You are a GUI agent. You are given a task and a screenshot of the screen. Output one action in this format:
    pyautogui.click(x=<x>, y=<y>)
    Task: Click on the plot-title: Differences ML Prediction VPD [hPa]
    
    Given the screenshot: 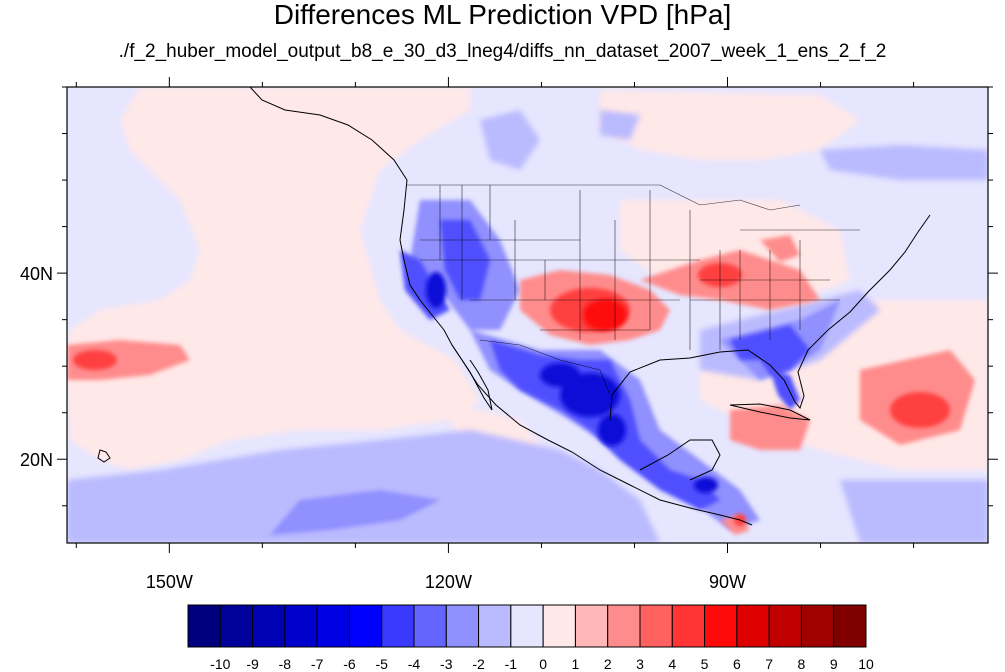 What is the action you would take?
    pyautogui.click(x=502, y=15)
    